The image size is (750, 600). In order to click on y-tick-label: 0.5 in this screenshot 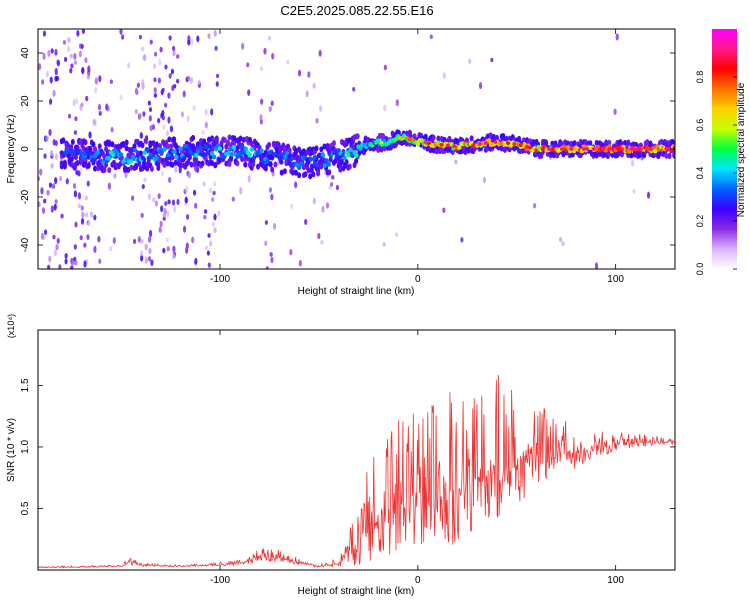, I will do `click(25, 508)`.